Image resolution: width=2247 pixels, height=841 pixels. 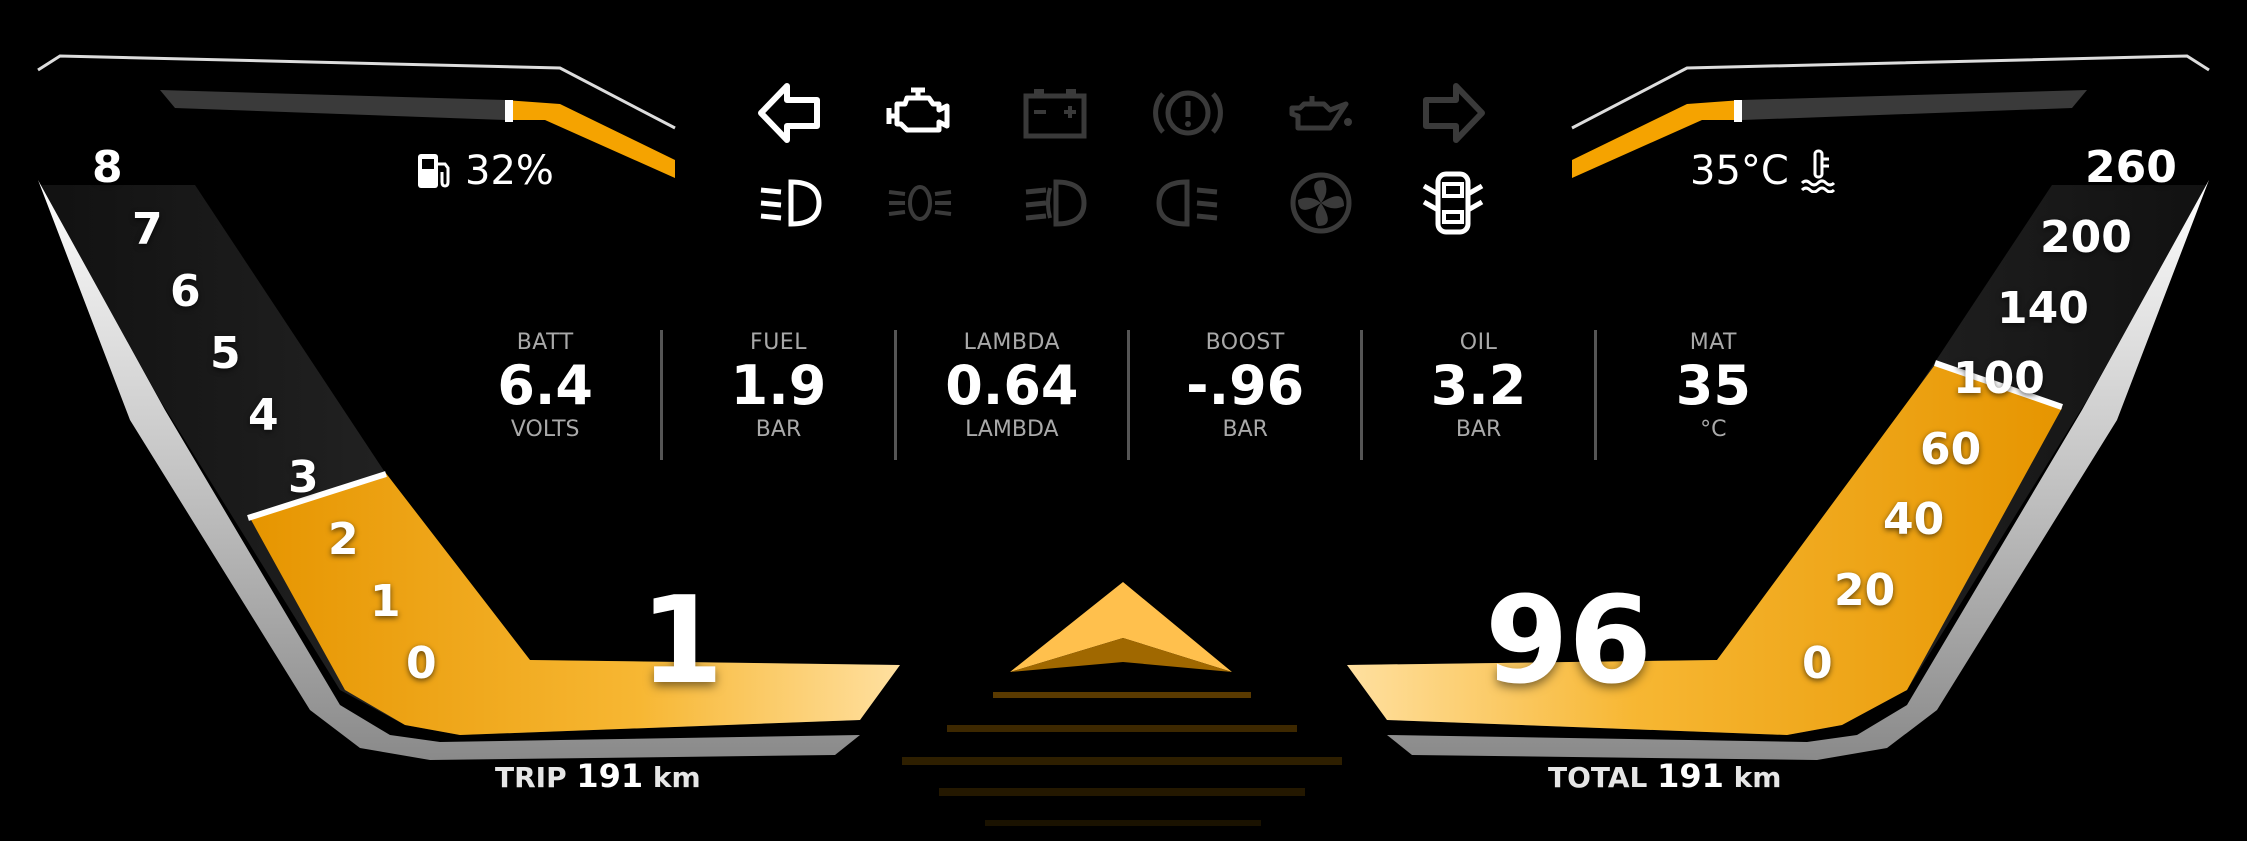 I want to click on fuel-readout: 32%, so click(x=484, y=171).